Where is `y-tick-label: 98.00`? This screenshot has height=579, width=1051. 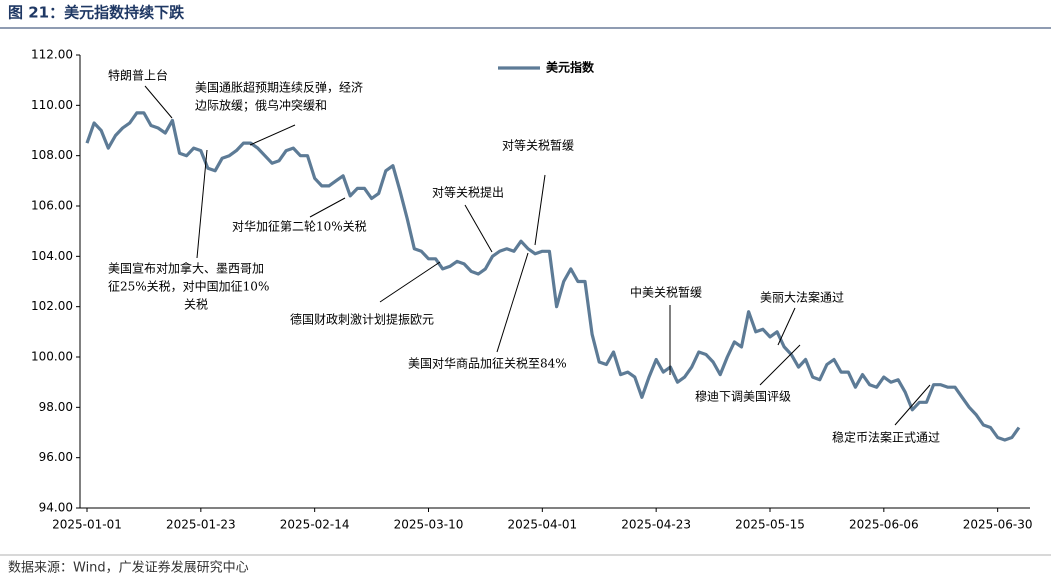
y-tick-label: 98.00 is located at coordinates (56, 407).